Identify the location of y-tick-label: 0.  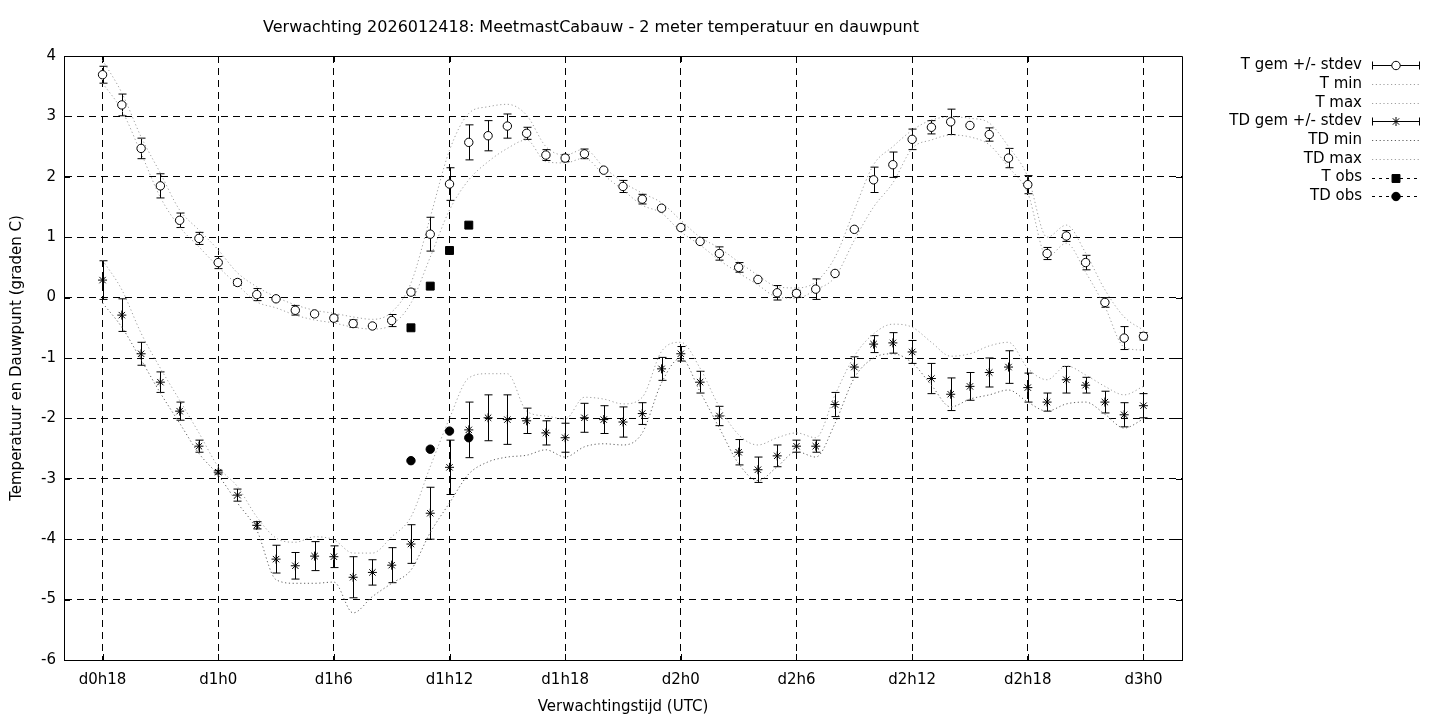
(51, 296).